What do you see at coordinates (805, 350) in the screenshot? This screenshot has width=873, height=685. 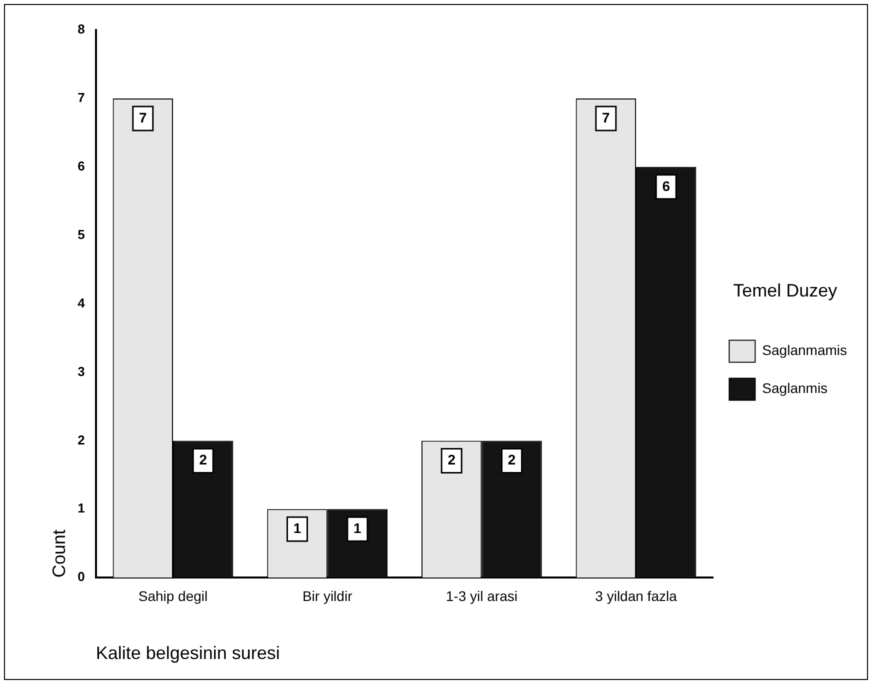 I see `legend-label: Saglanmamis` at bounding box center [805, 350].